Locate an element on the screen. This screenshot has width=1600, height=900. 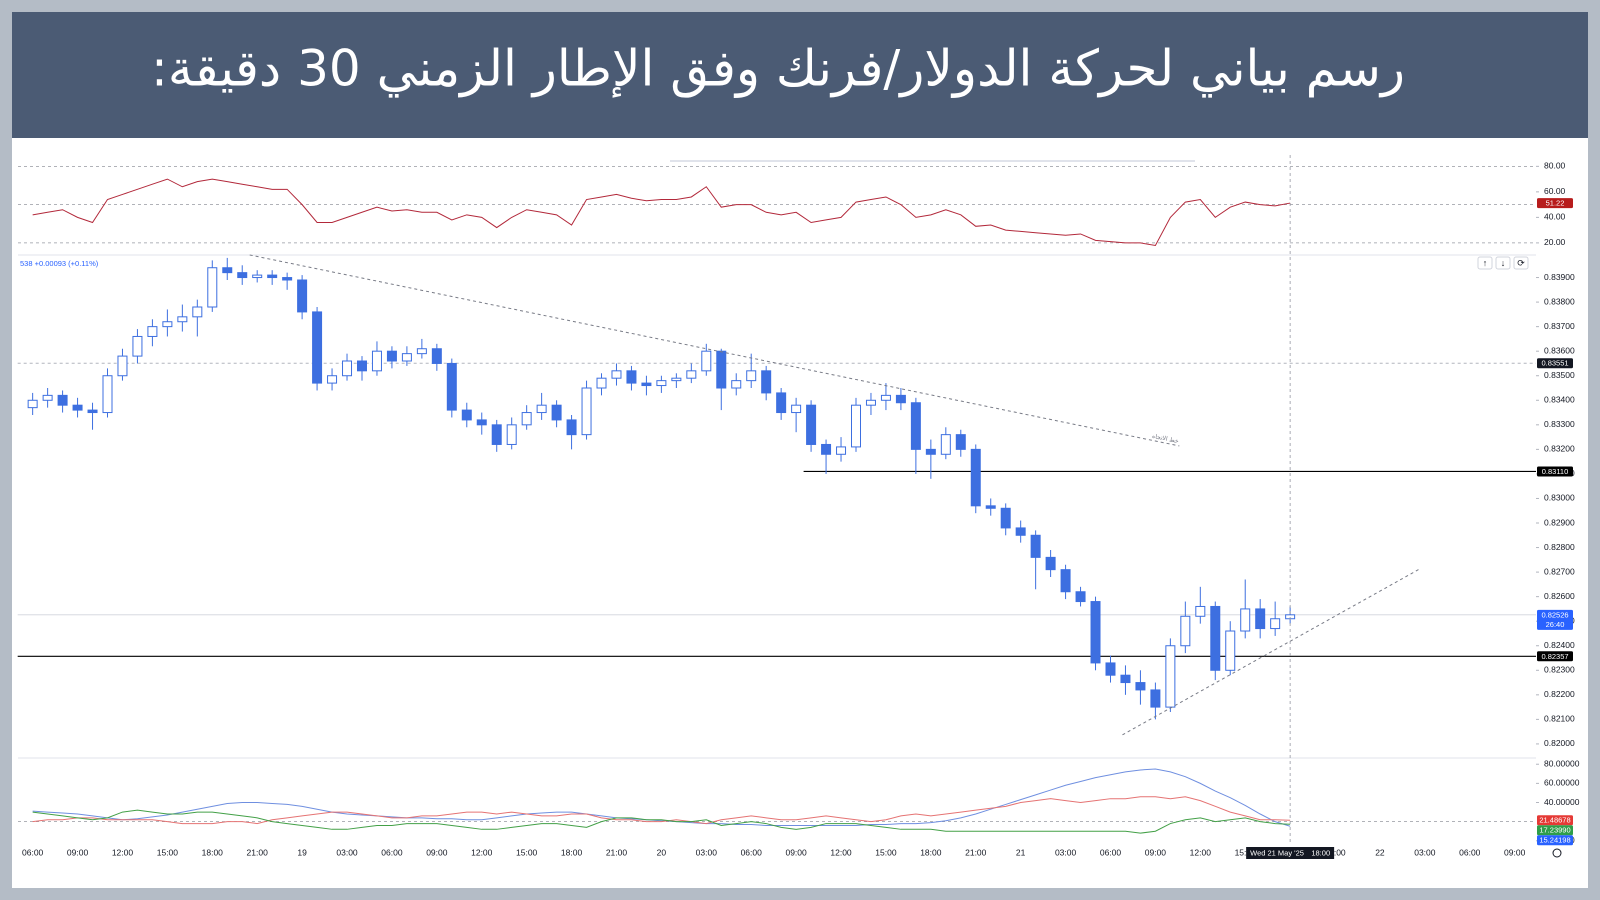
icon: ⟳ is located at coordinates (1521, 263).